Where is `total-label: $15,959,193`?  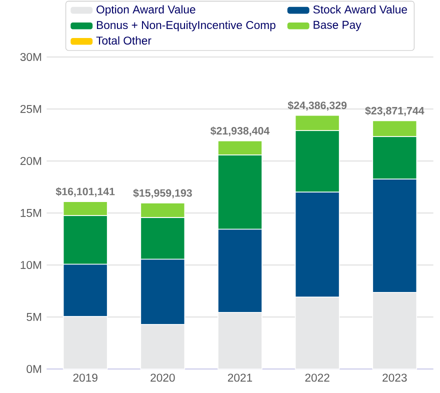 total-label: $15,959,193 is located at coordinates (162, 193).